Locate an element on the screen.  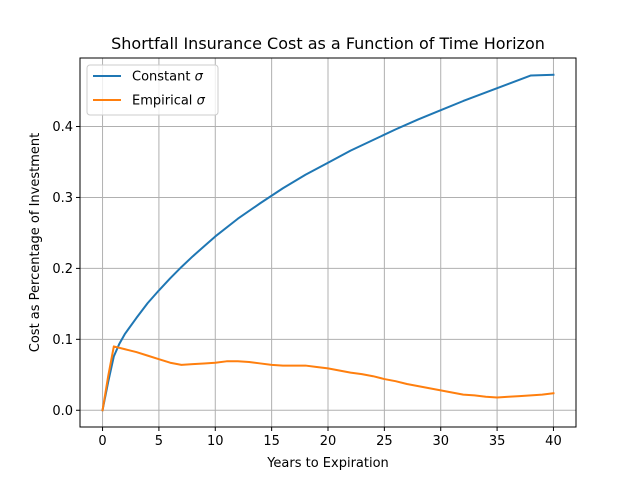
x-tick-label: 30 is located at coordinates (440, 441).